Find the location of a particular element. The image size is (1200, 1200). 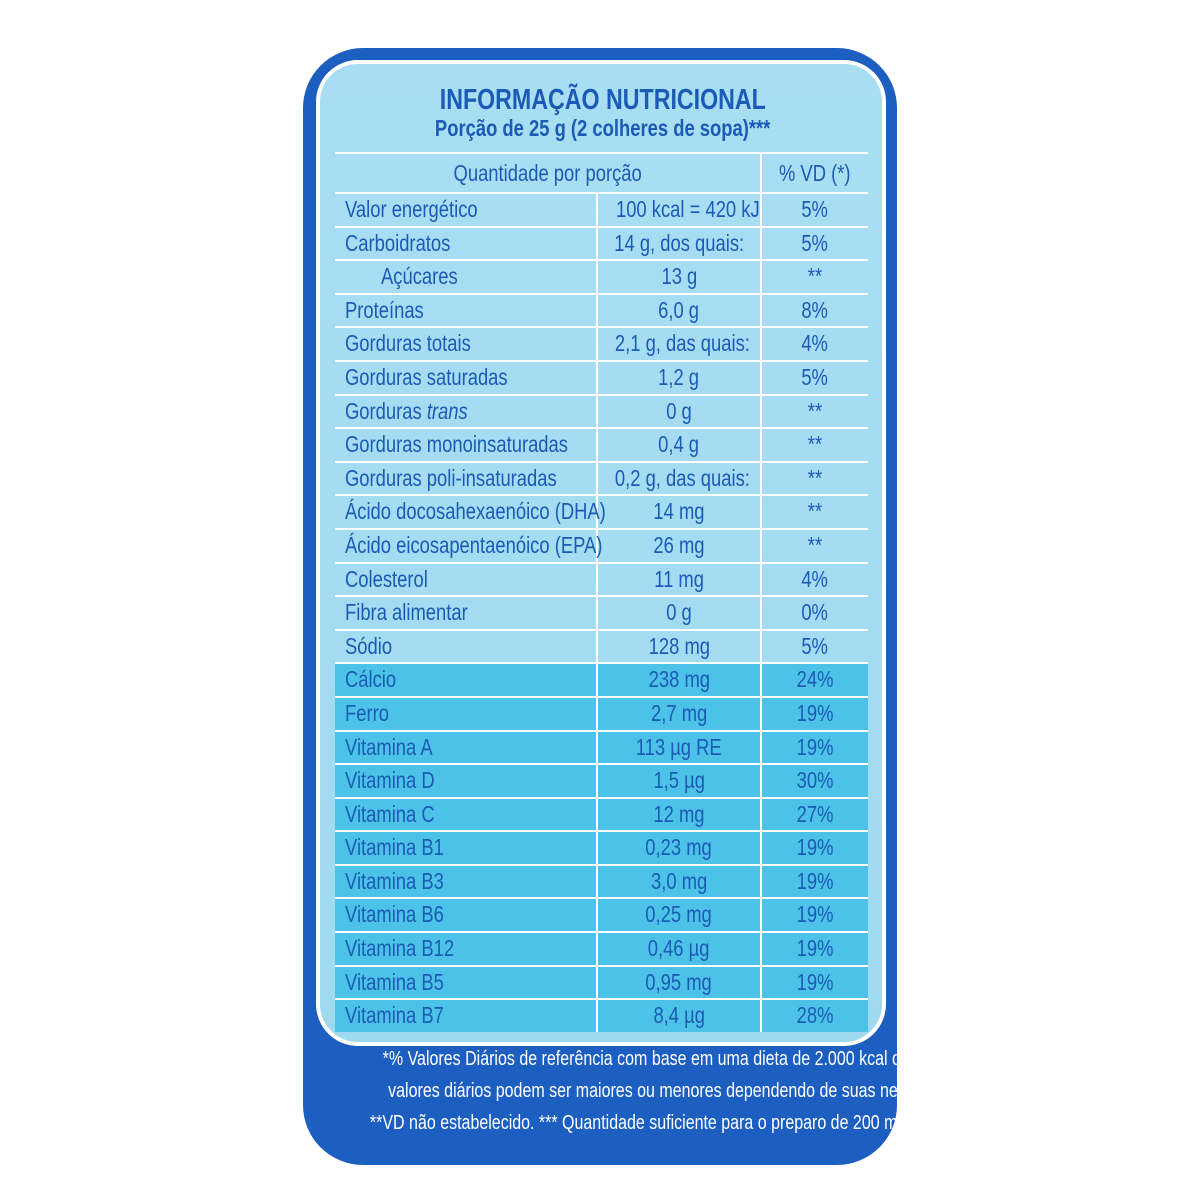

table-row: Gorduras saturadas 1,2 g 5% is located at coordinates (601, 376).